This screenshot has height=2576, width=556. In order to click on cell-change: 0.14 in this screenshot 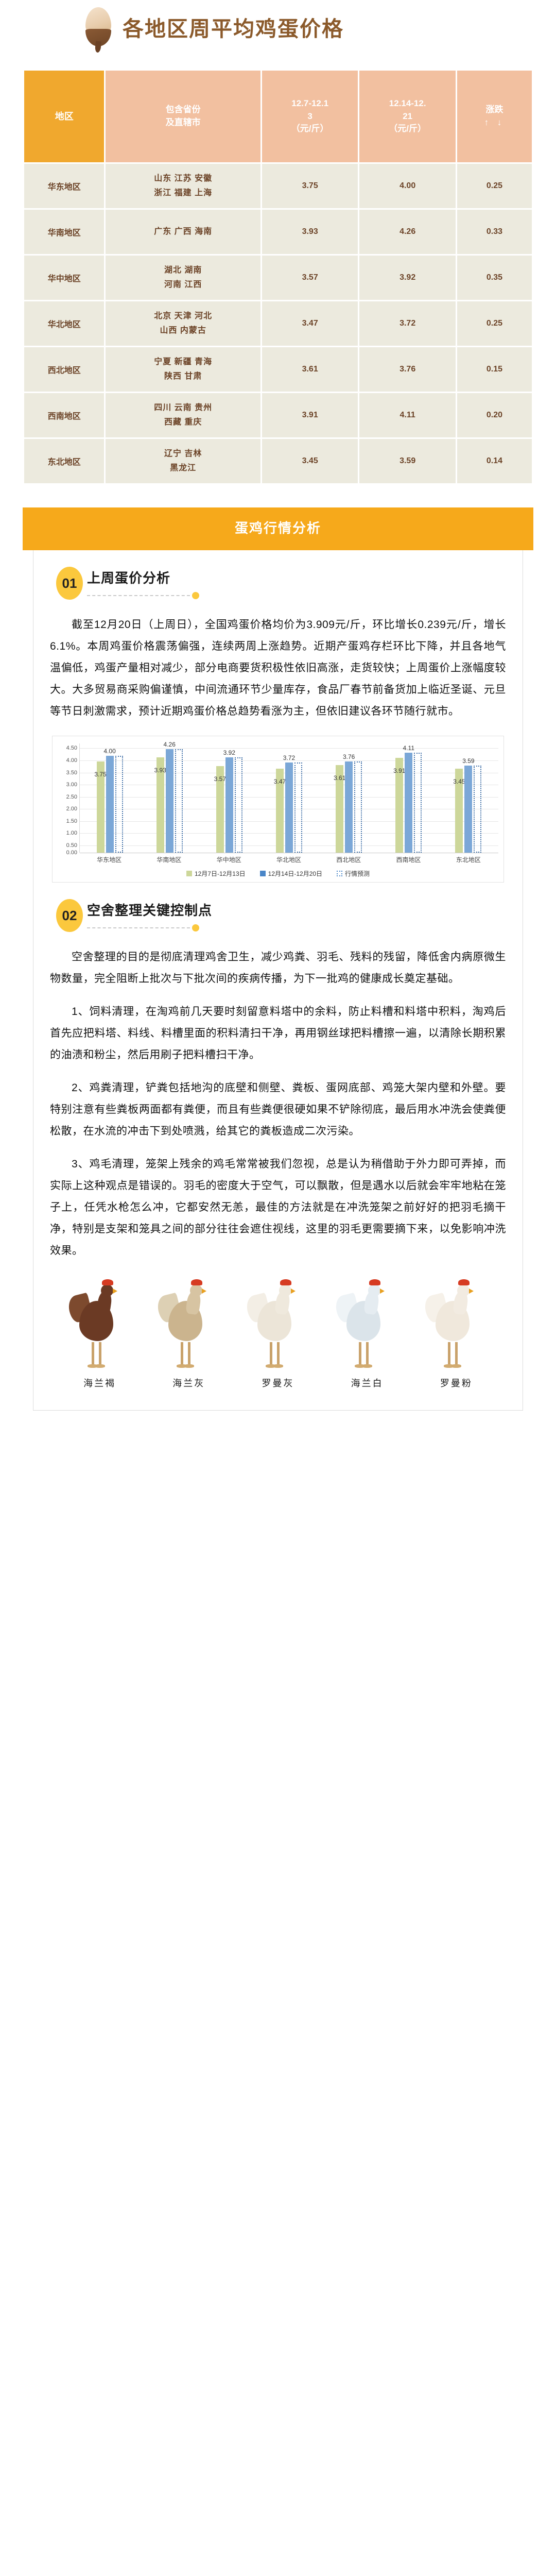, I will do `click(494, 461)`.